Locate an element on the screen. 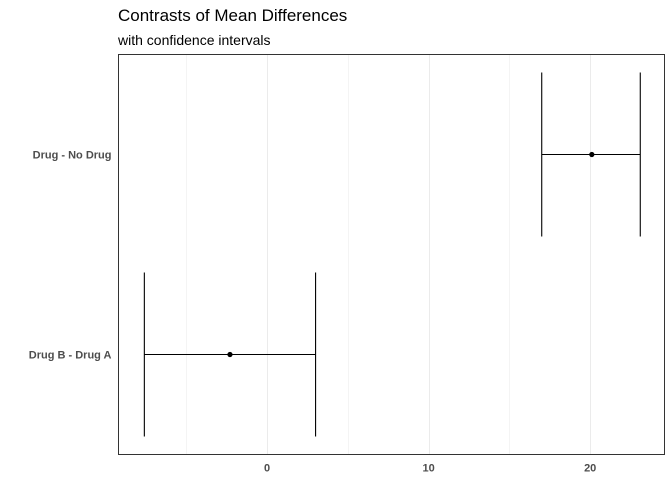 The height and width of the screenshot is (480, 672). y-axis-labels: Drug - No Drug Drug B - Drug A is located at coordinates (70, 256).